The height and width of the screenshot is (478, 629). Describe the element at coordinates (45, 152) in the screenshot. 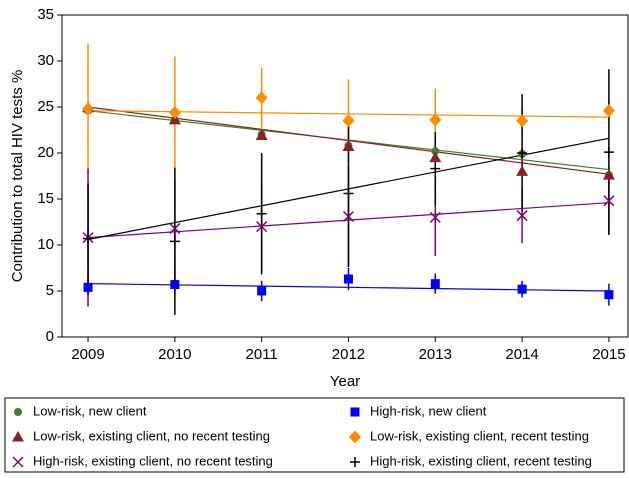

I see `y-tick-label: 20` at that location.